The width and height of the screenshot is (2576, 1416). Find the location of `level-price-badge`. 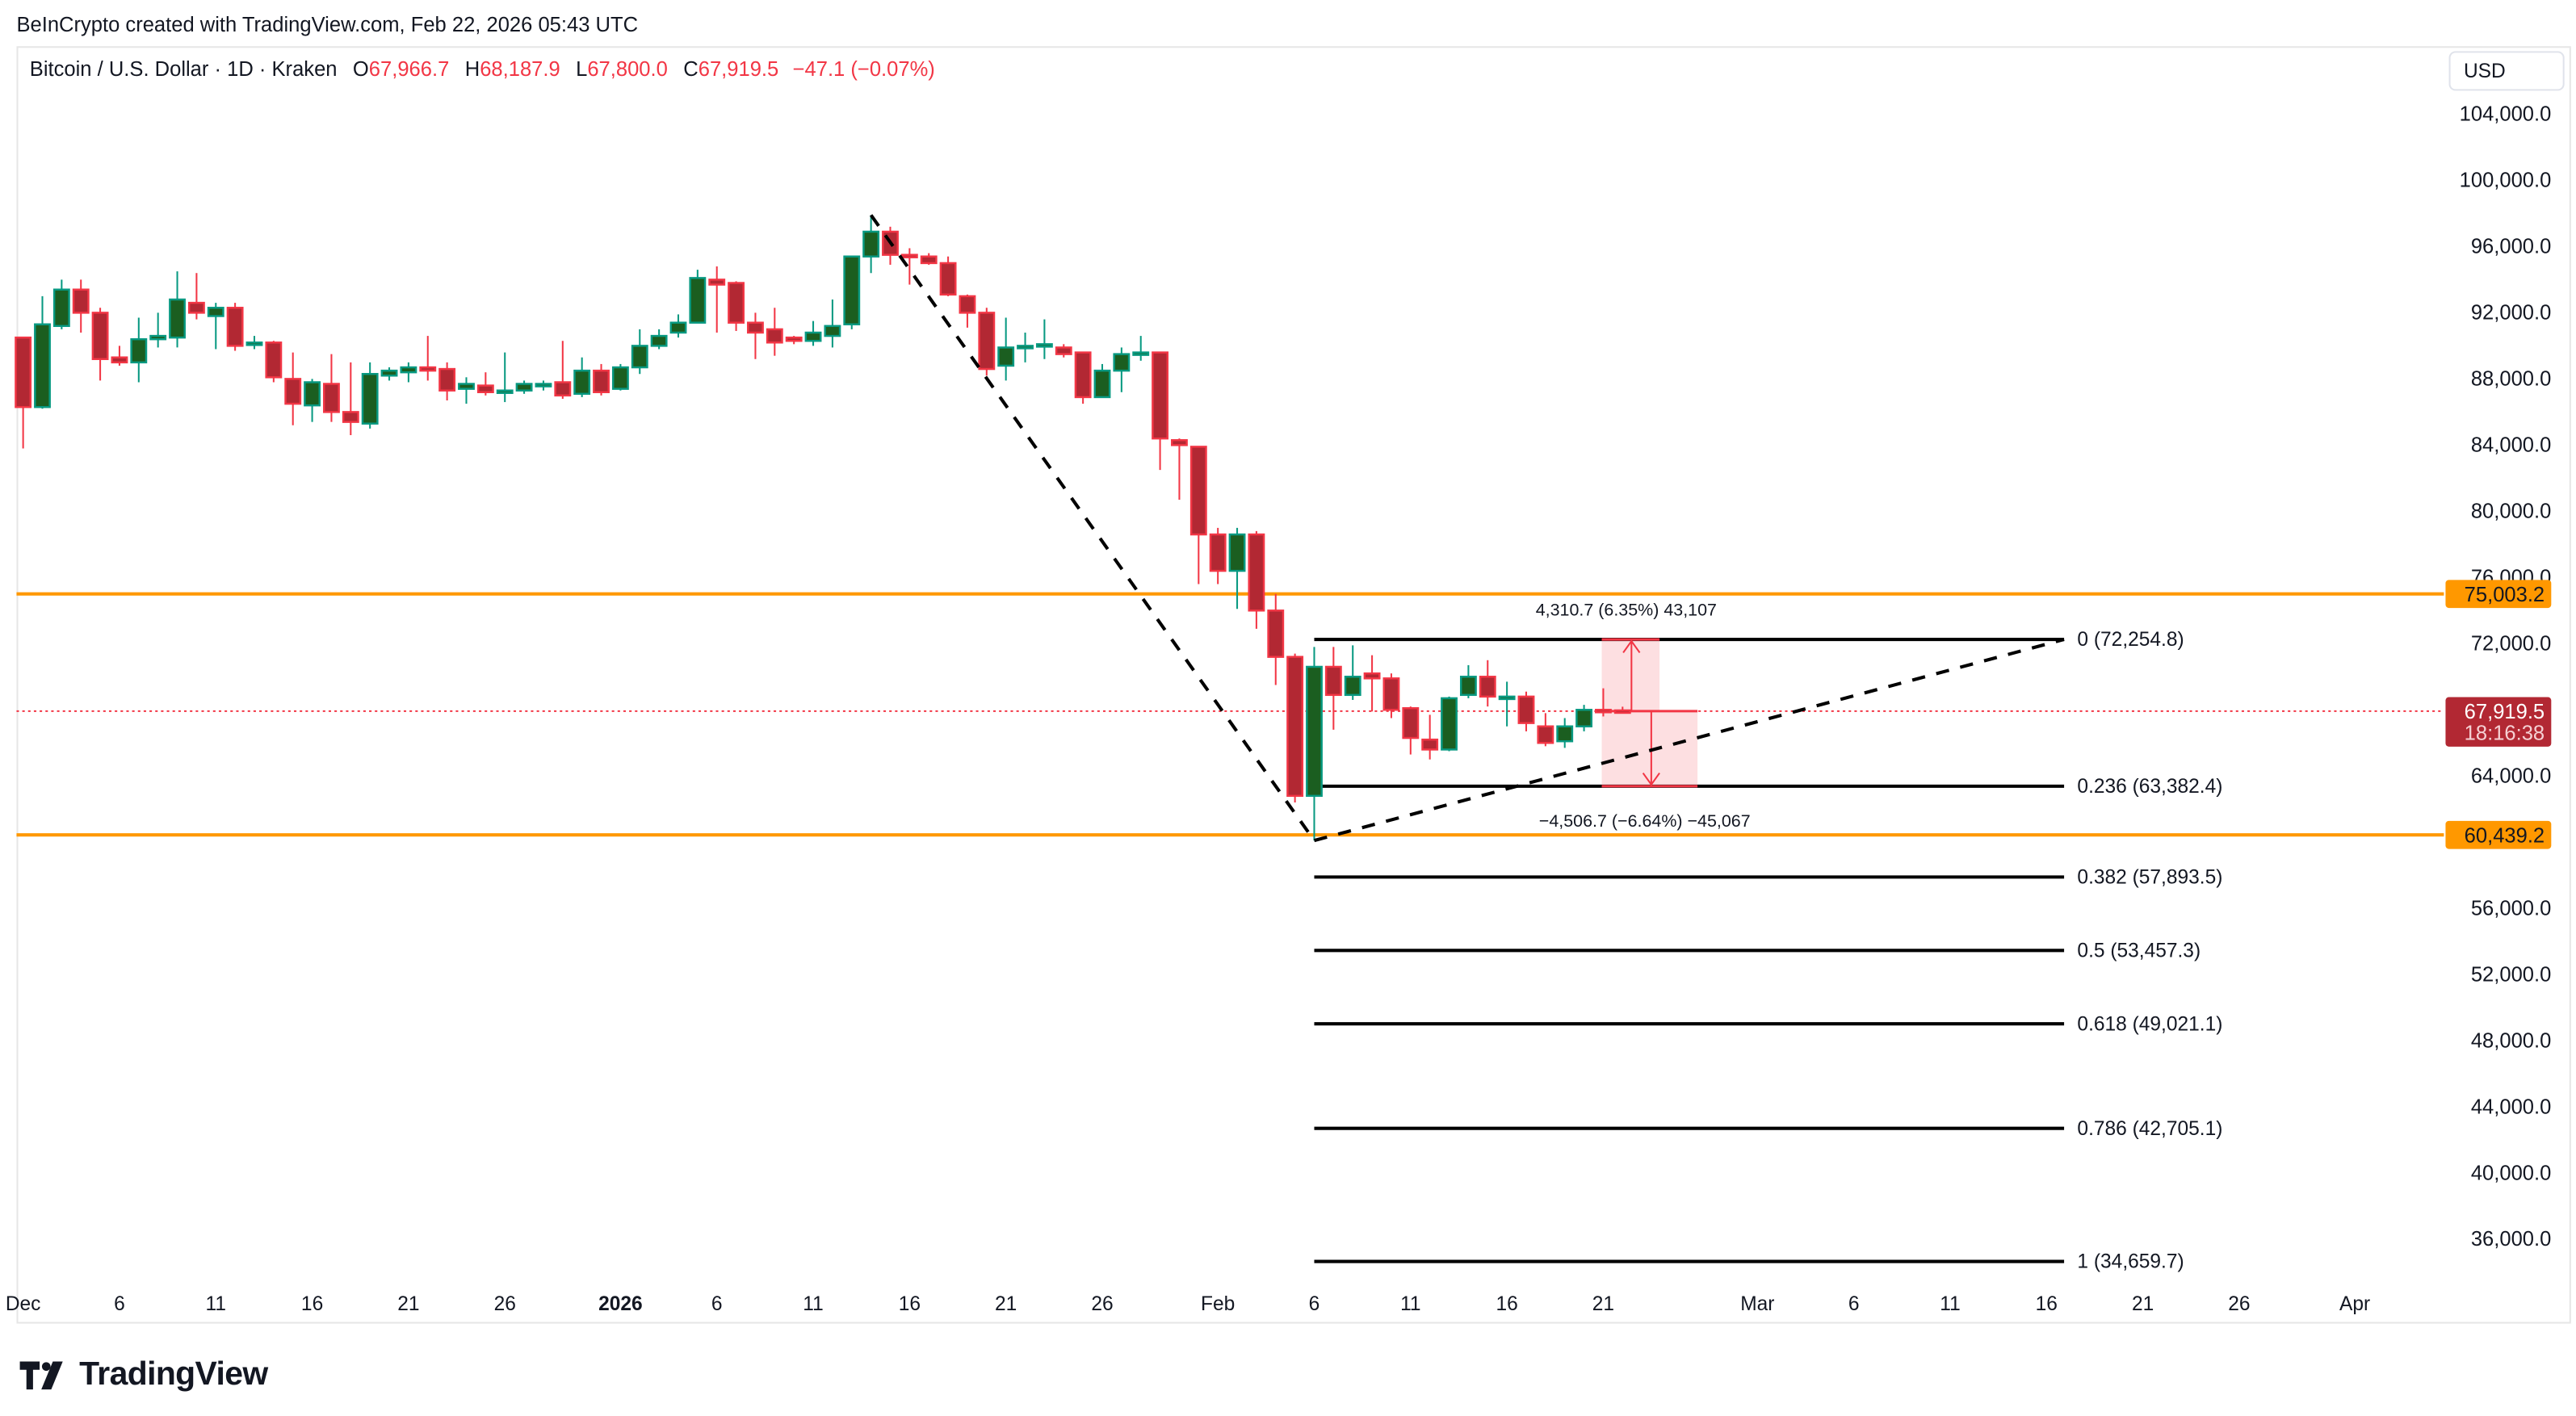

level-price-badge is located at coordinates (2498, 834).